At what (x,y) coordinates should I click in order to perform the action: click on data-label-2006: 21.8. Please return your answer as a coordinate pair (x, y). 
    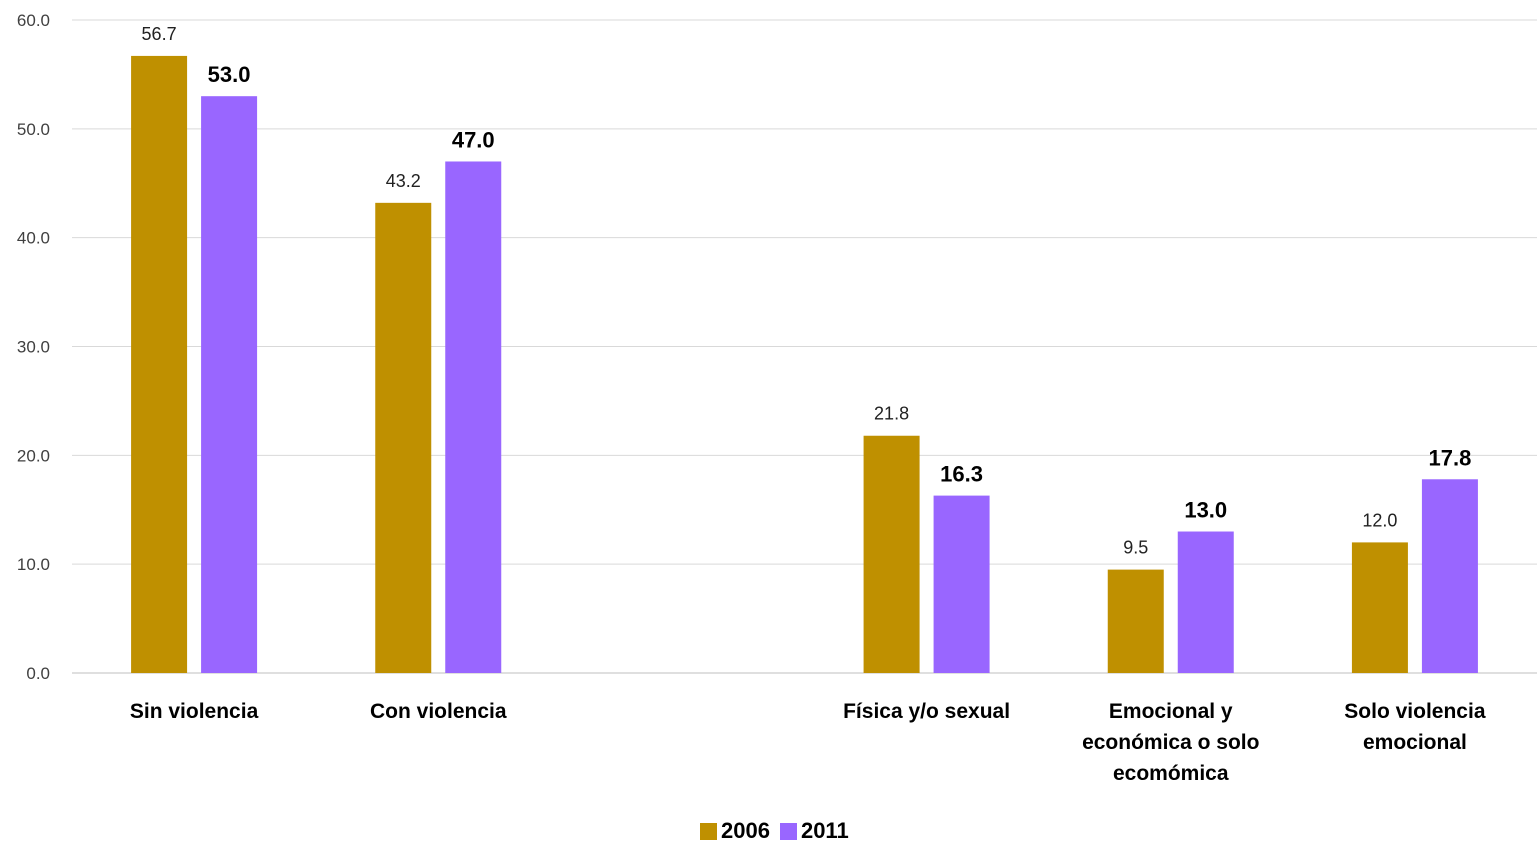
    Looking at the image, I should click on (891, 414).